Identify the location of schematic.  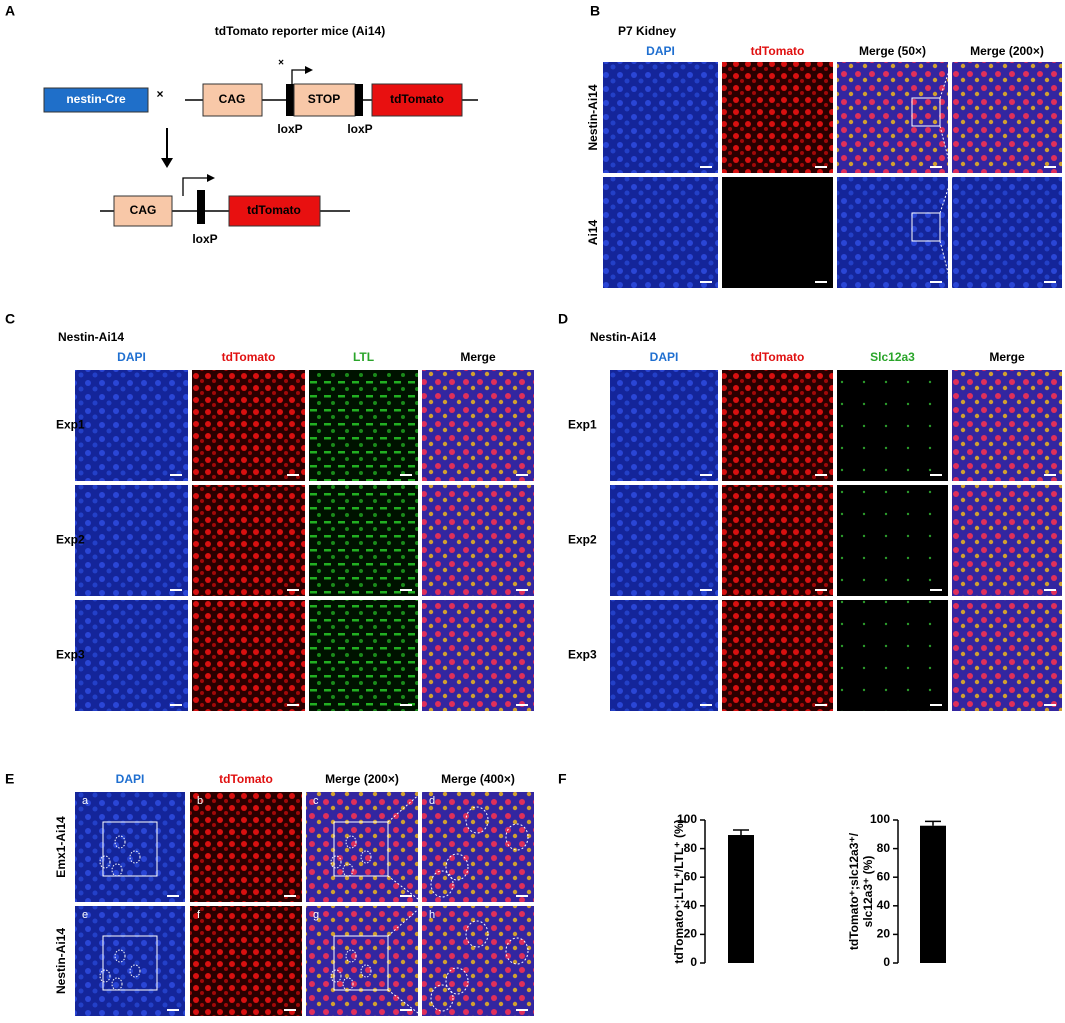
(260, 146).